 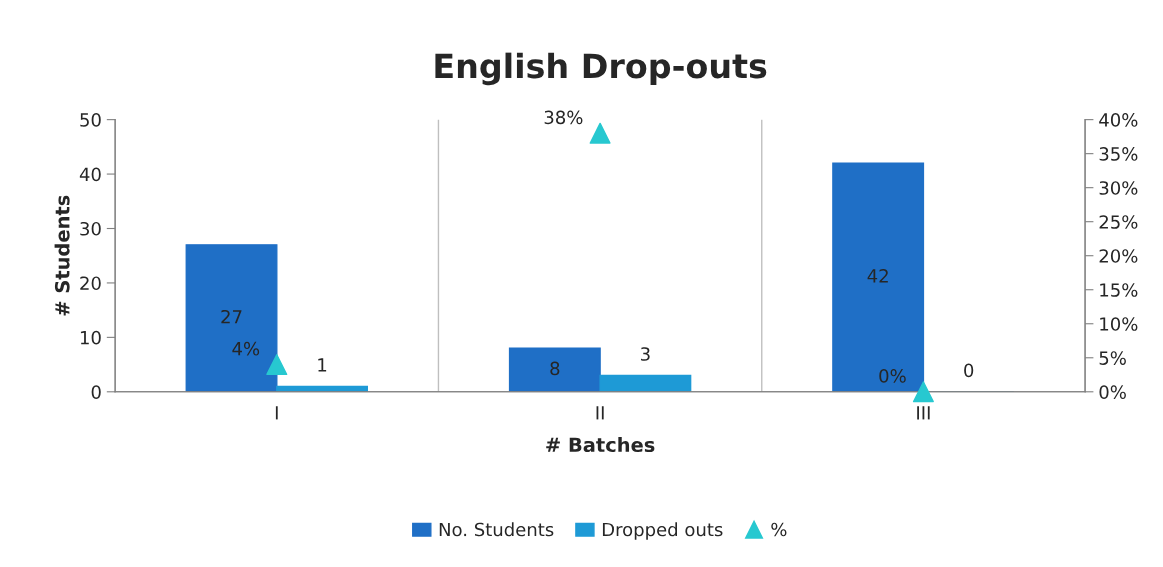 What do you see at coordinates (555, 368) in the screenshot?
I see `data-label: 8` at bounding box center [555, 368].